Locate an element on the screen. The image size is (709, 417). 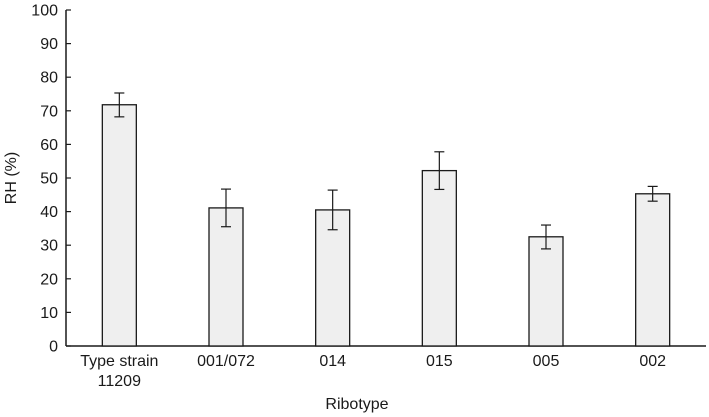
x-axis-title: Ribotype is located at coordinates (356, 404).